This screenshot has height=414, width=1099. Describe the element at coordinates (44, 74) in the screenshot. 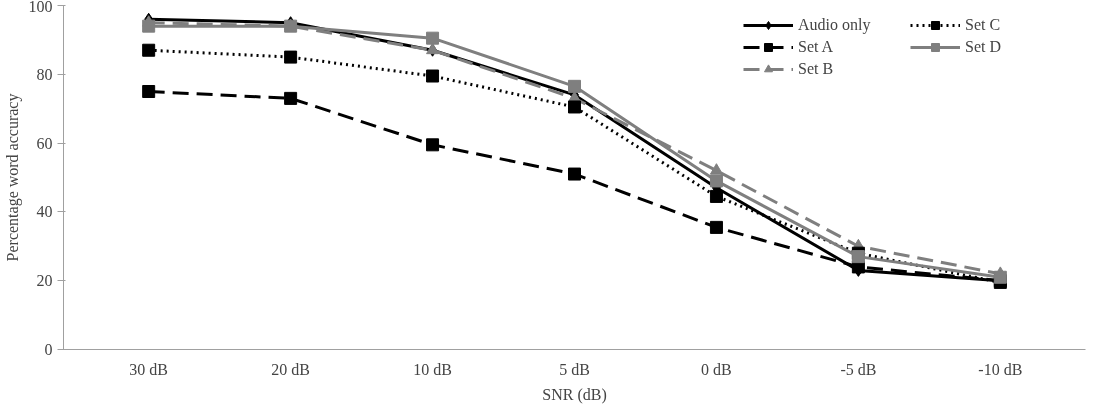

I see `y-tick-label: 80` at that location.